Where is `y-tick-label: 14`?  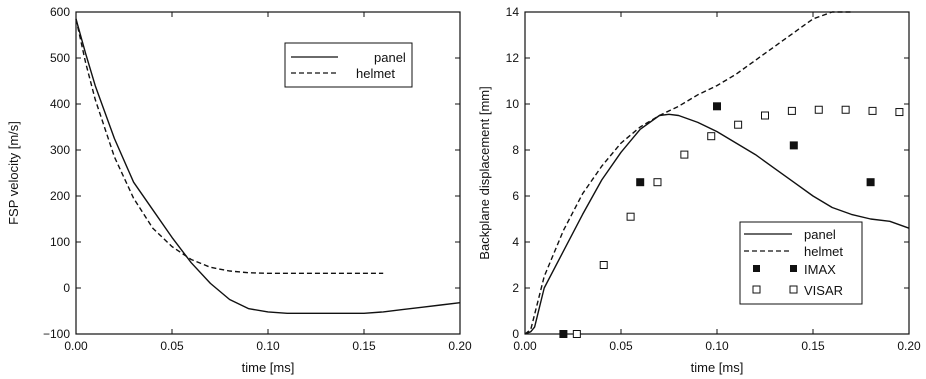
y-tick-label: 14 is located at coordinates (513, 12).